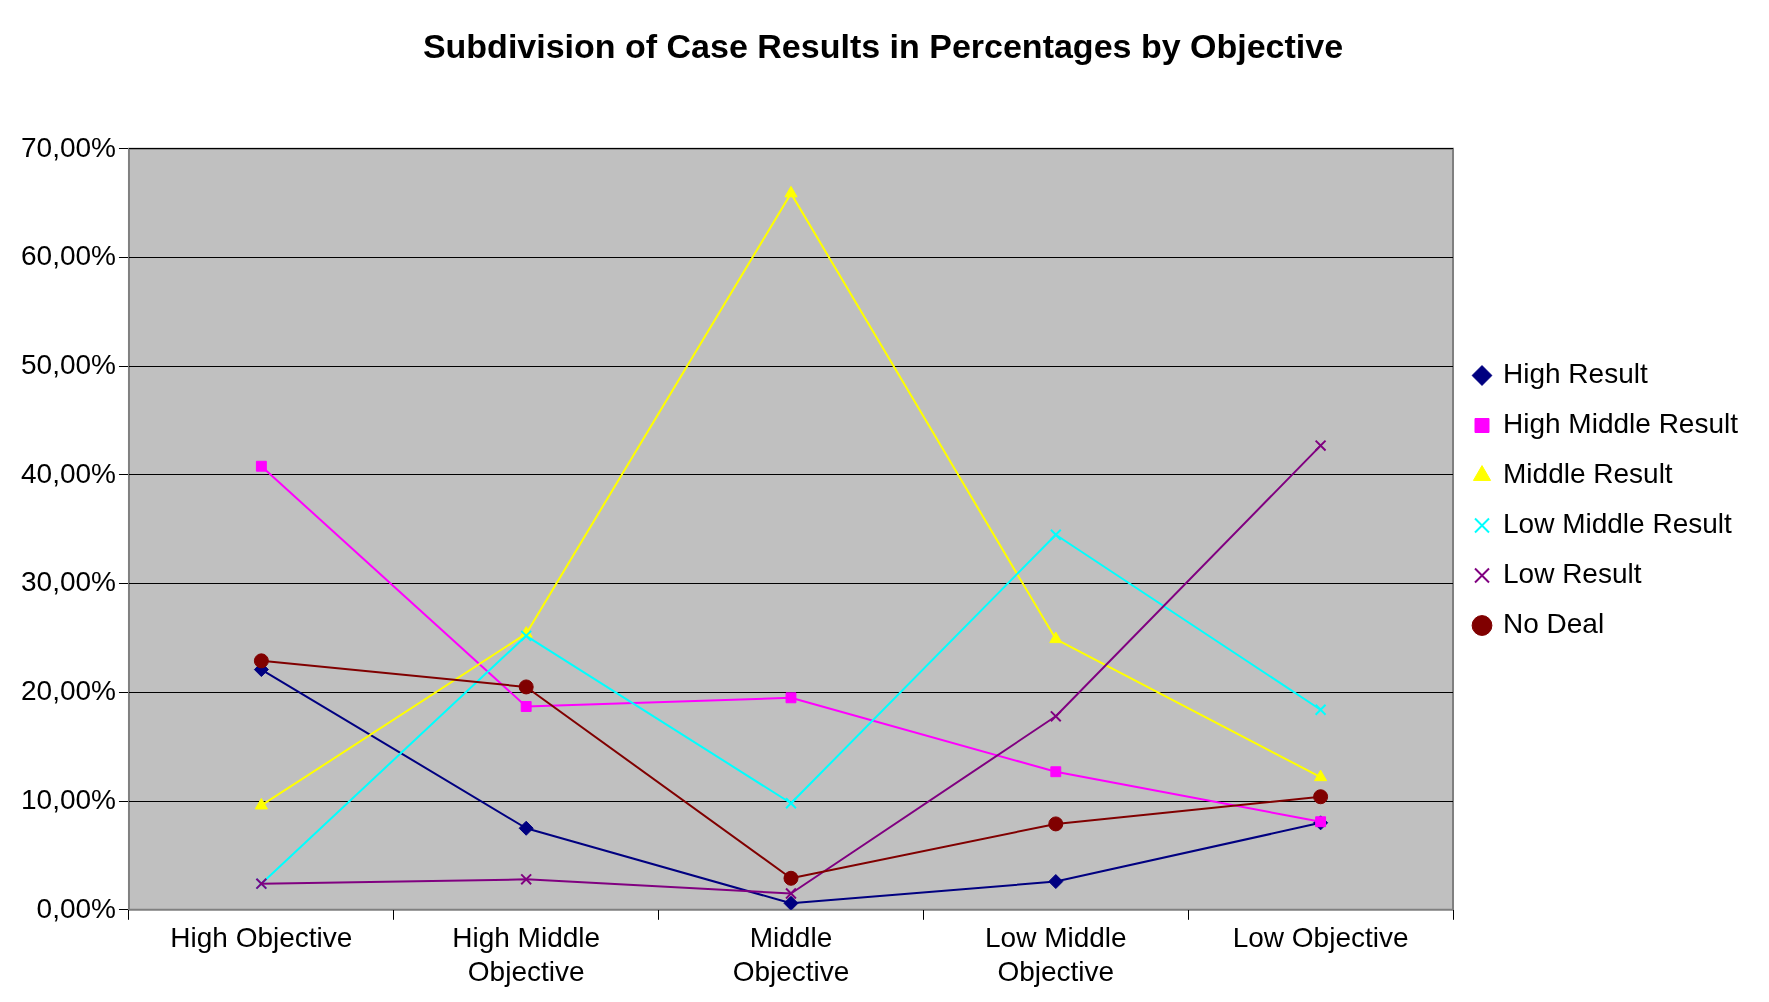 The height and width of the screenshot is (1002, 1769). What do you see at coordinates (68, 364) in the screenshot?
I see `y-tick-label: 50,00%` at bounding box center [68, 364].